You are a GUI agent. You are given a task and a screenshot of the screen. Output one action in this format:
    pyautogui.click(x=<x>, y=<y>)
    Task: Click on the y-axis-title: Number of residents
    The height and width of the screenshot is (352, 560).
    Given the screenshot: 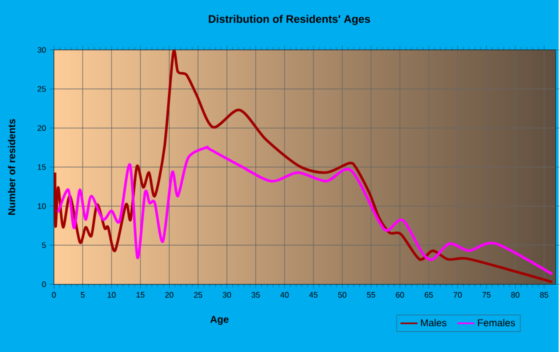 What is the action you would take?
    pyautogui.click(x=12, y=167)
    